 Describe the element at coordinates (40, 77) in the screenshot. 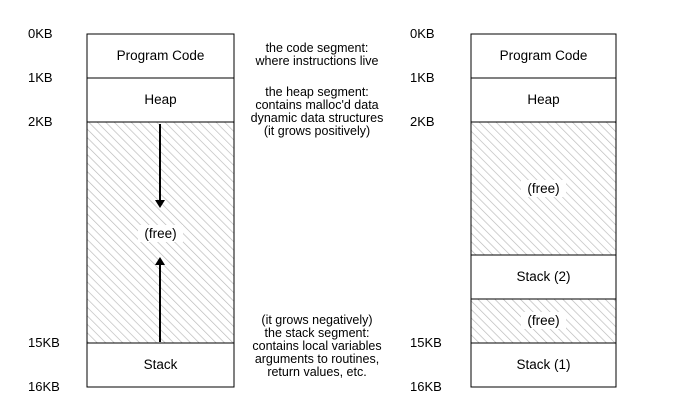

I see `left-addr-1kb: 1KB` at that location.